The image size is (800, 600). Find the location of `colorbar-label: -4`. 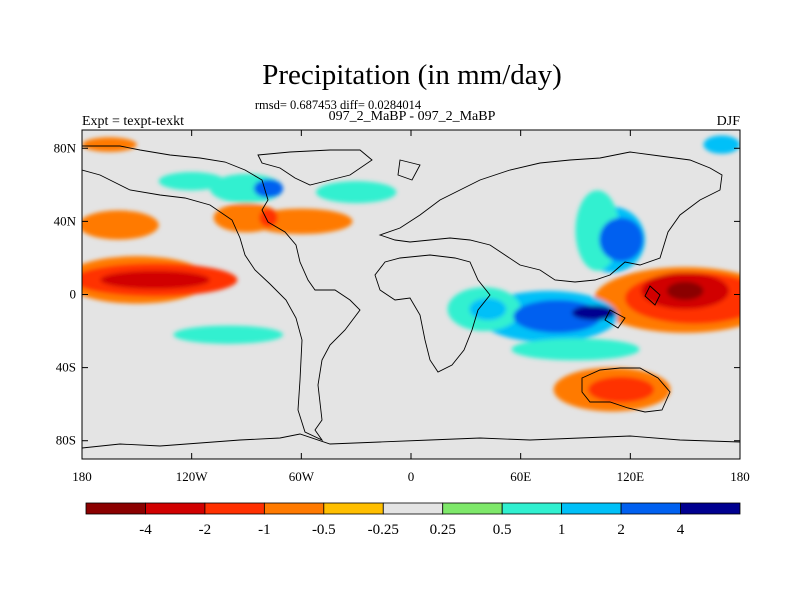

colorbar-label: -4 is located at coordinates (145, 530).